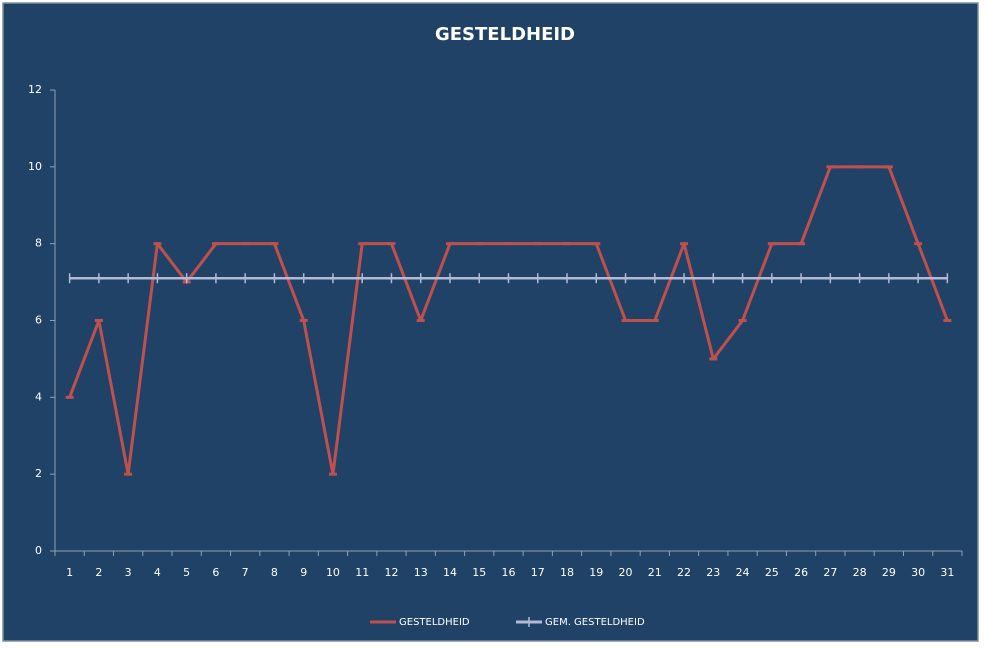 The image size is (987, 648). What do you see at coordinates (567, 572) in the screenshot?
I see `x-tick-label: 18` at bounding box center [567, 572].